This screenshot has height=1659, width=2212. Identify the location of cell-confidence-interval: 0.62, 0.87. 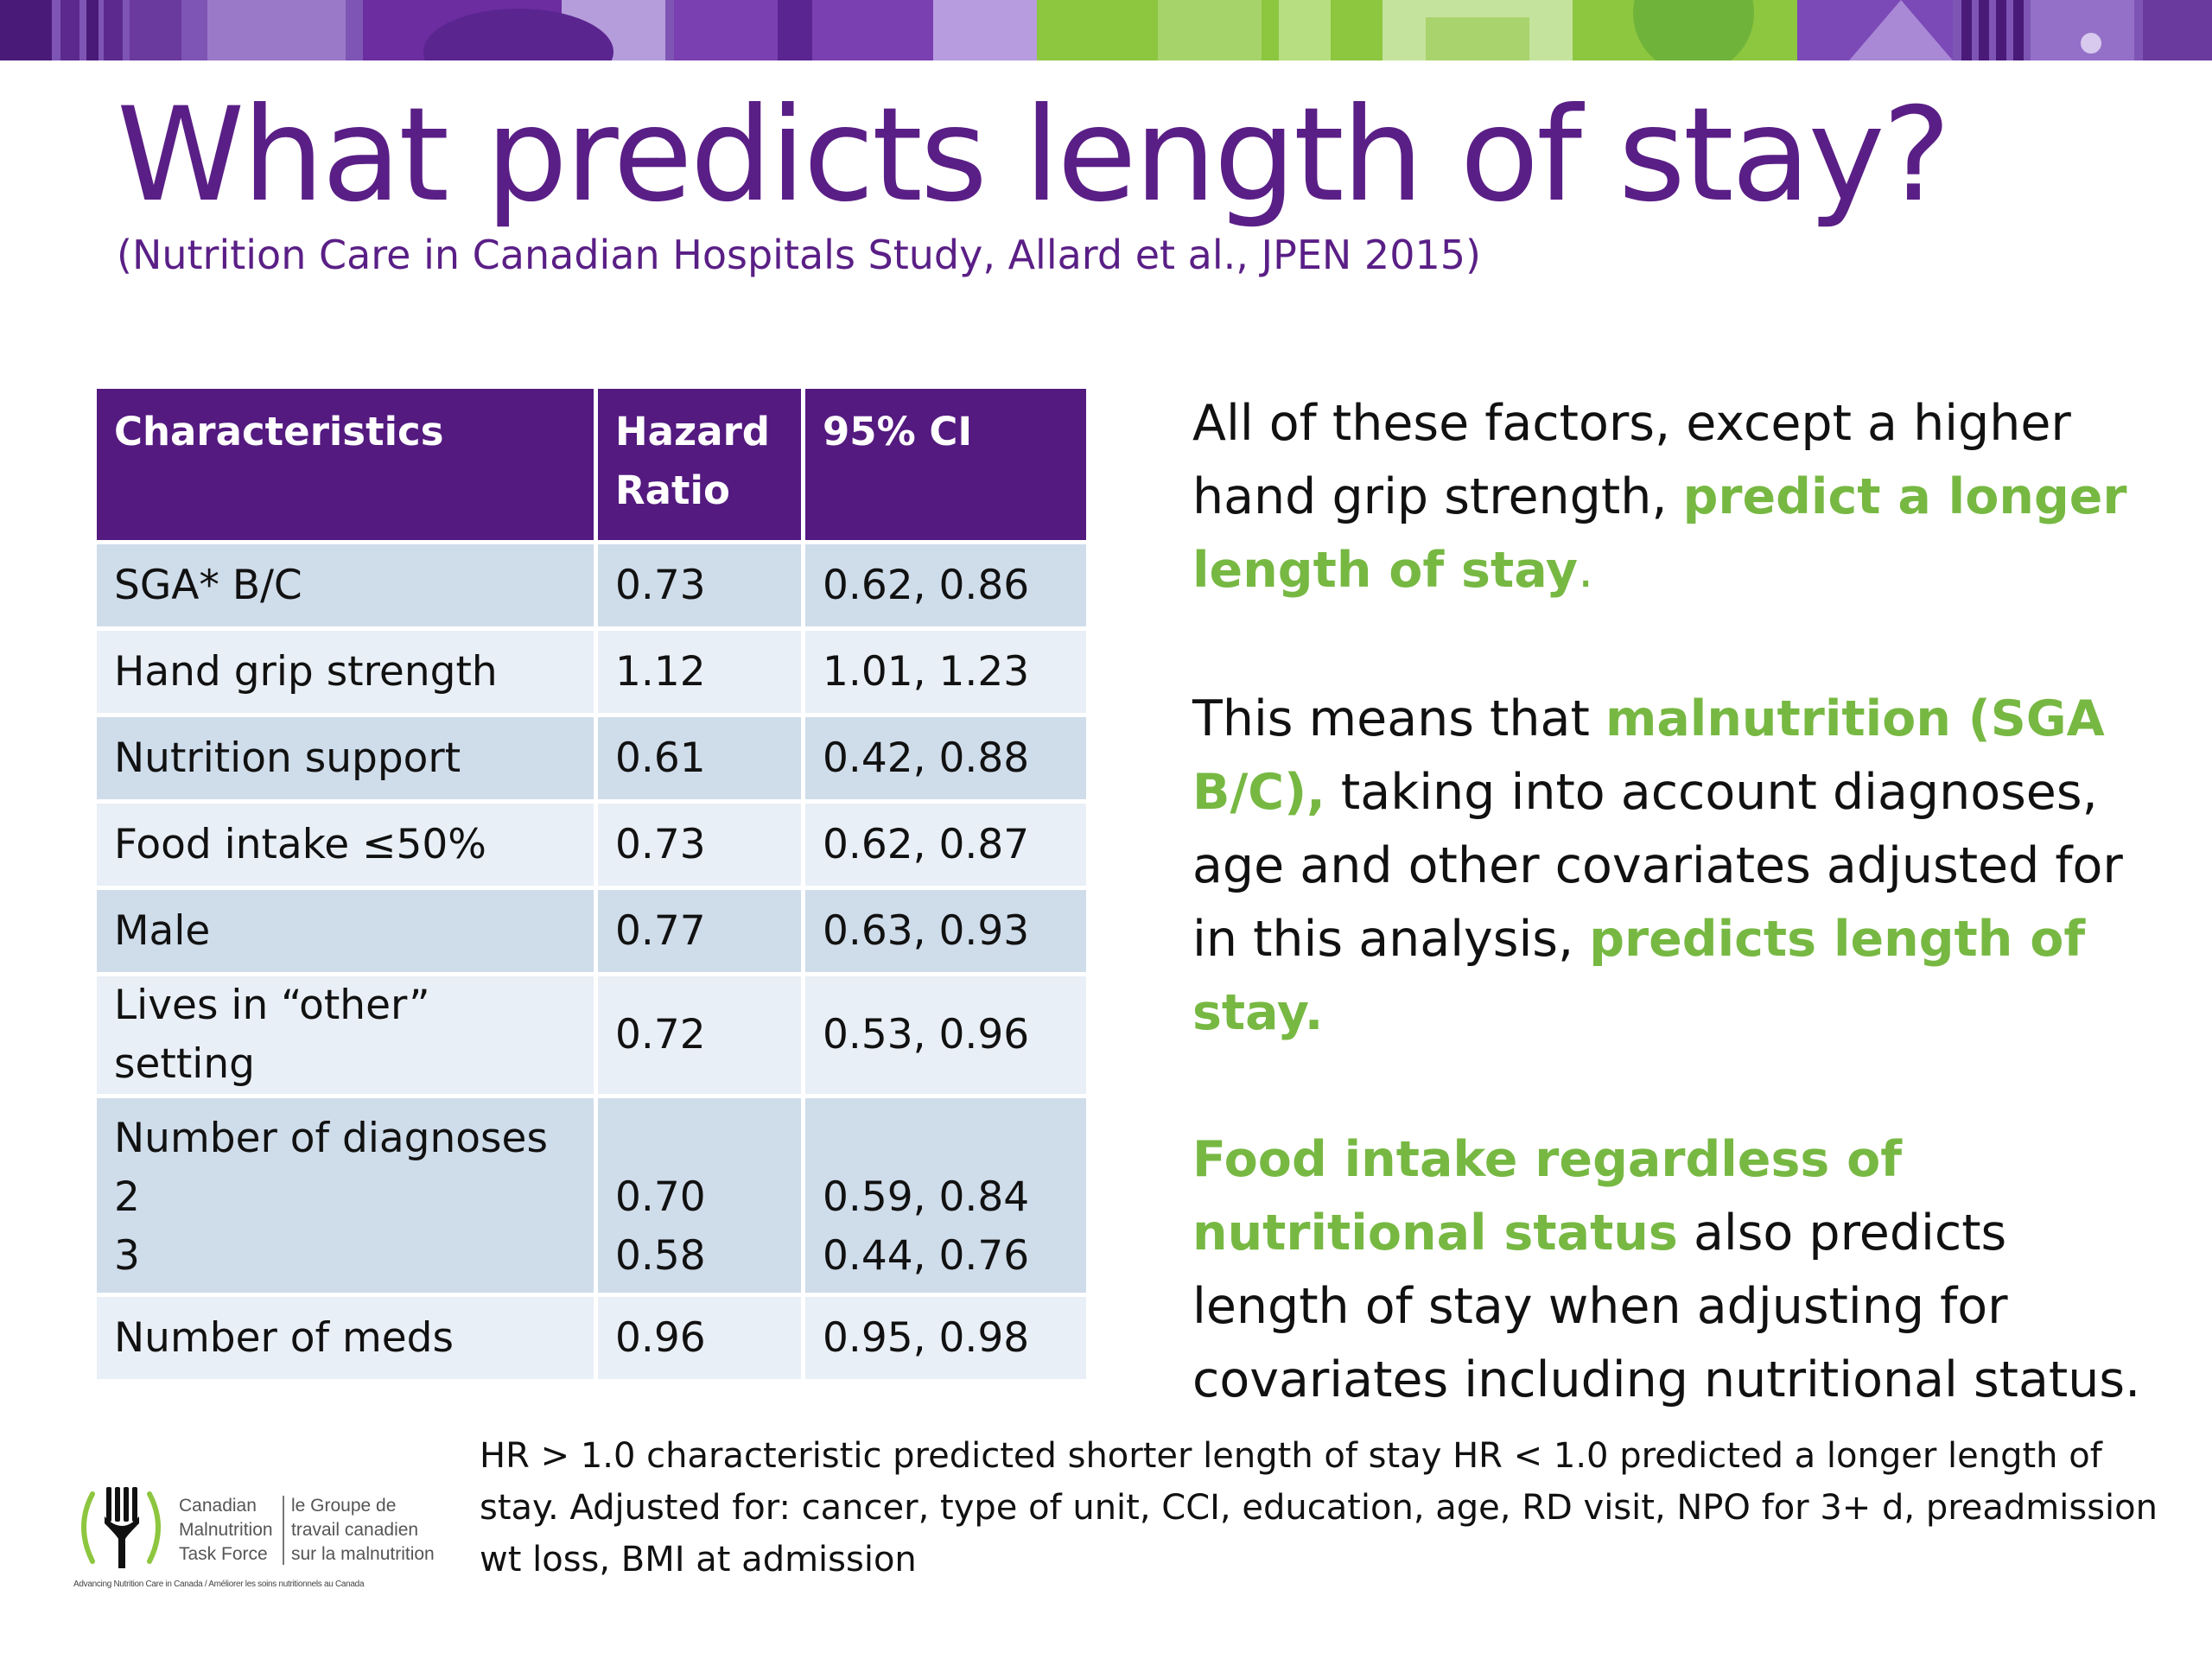
(945, 844).